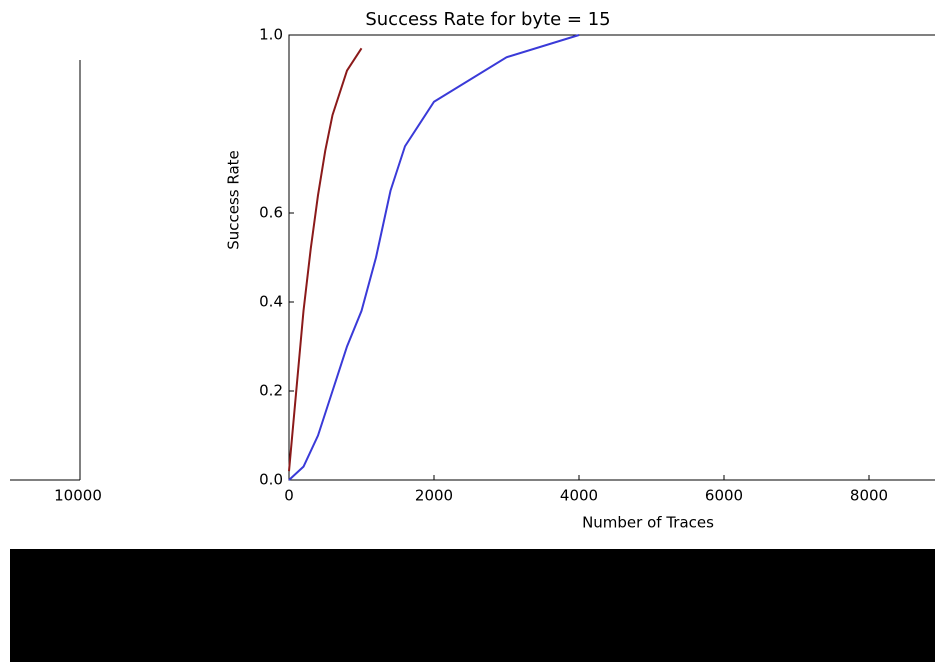 The height and width of the screenshot is (662, 935). I want to click on y-tick-label: 0.6, so click(271, 213).